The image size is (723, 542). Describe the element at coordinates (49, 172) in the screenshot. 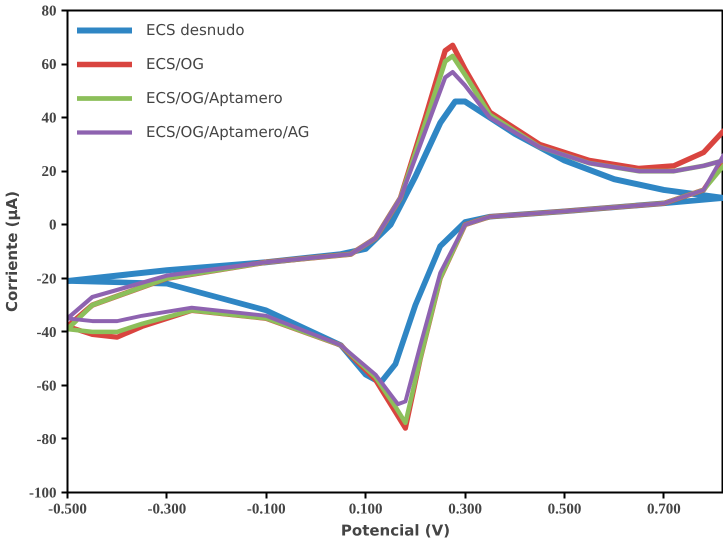

I see `y-tick-label: 20` at that location.